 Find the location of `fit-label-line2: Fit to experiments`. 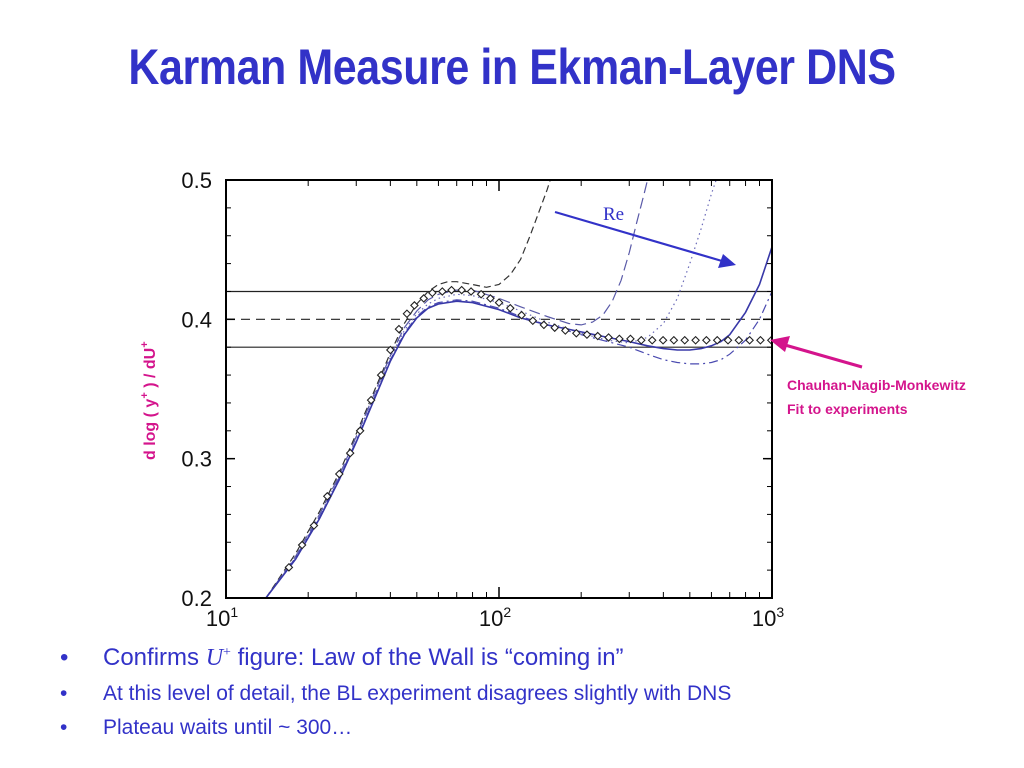

fit-label-line2: Fit to experiments is located at coordinates (847, 409).